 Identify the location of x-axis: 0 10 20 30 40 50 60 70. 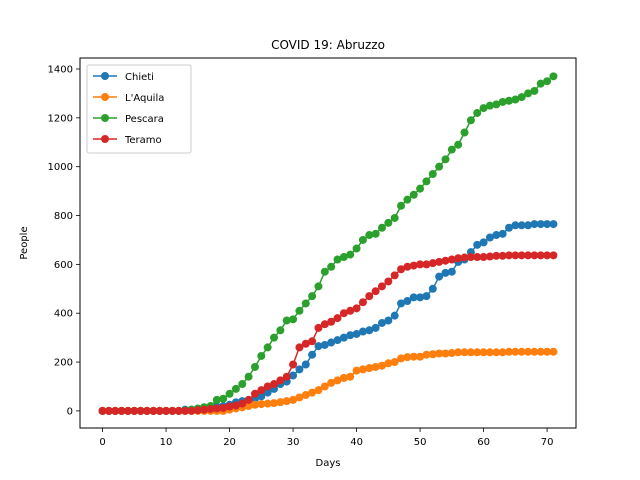
(326, 438).